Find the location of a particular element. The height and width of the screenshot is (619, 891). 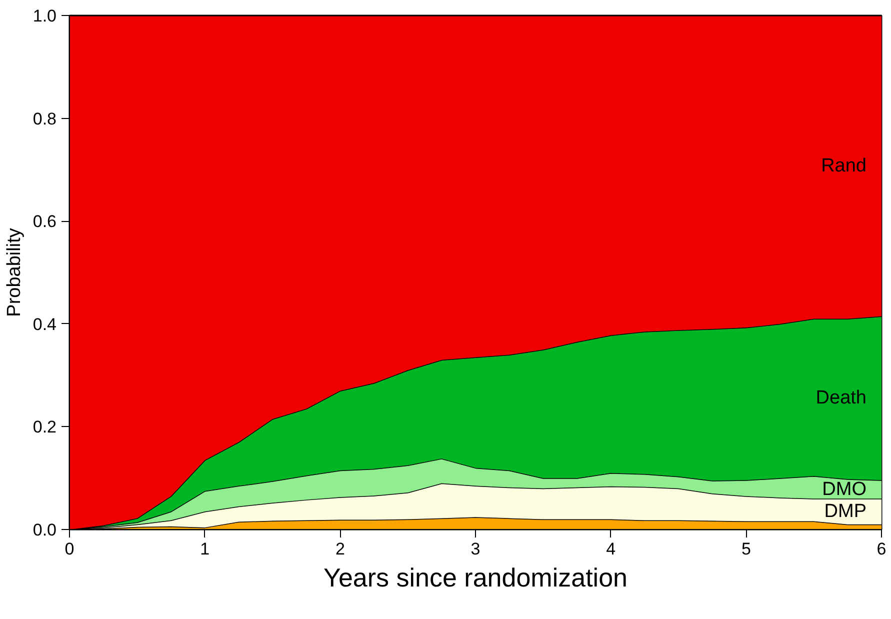

y-tick-label: 0.6 is located at coordinates (44, 222).